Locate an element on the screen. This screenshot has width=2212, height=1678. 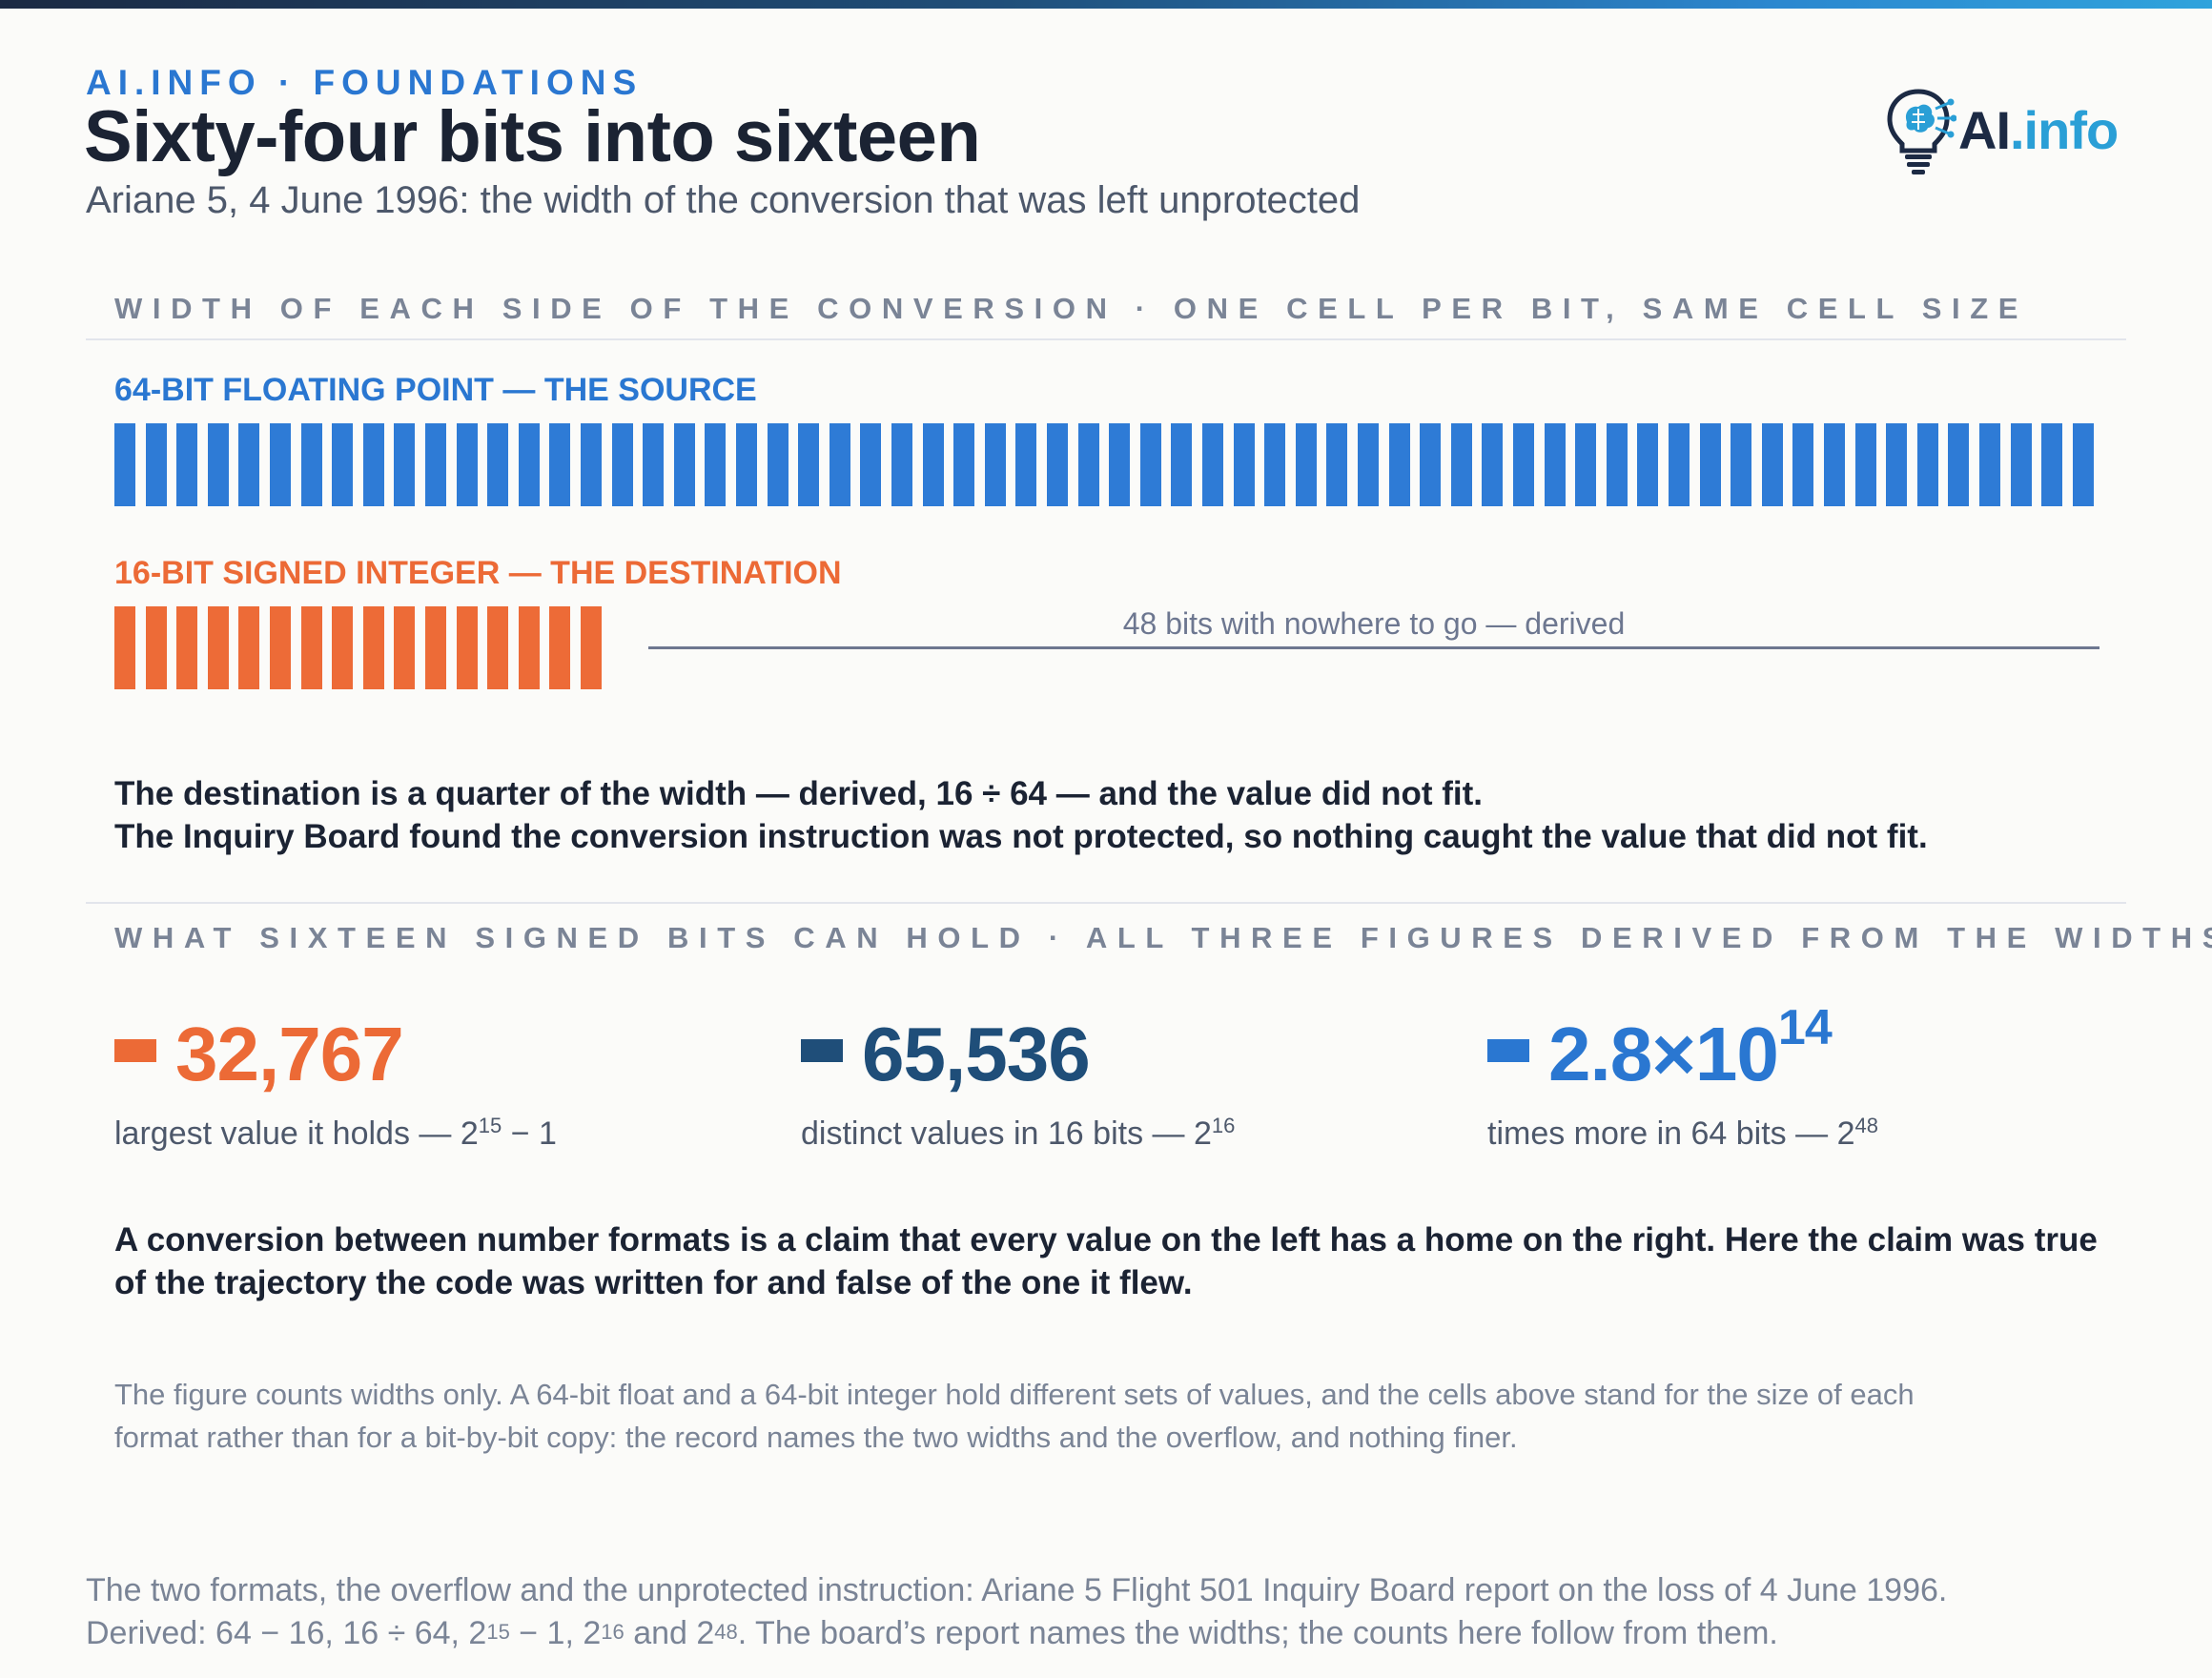
stat-caption: times more in 64 bits — 248 is located at coordinates (1682, 1133).